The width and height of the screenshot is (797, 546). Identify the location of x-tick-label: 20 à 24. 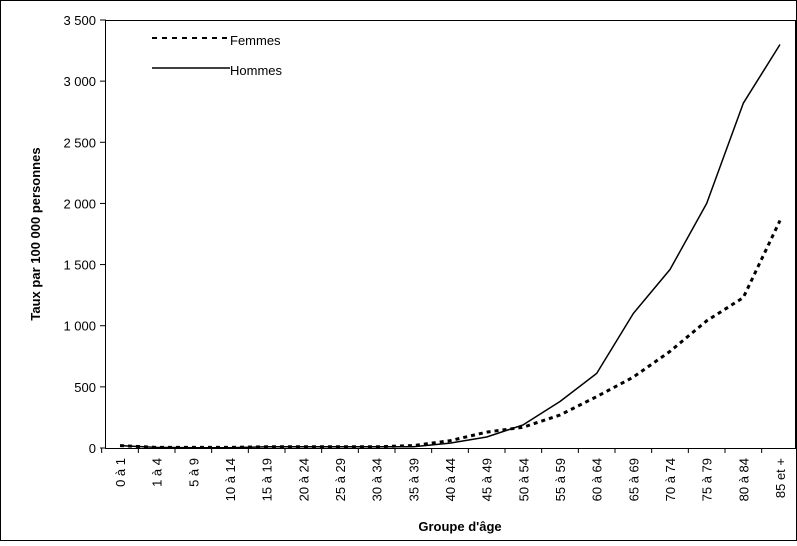
(303, 479).